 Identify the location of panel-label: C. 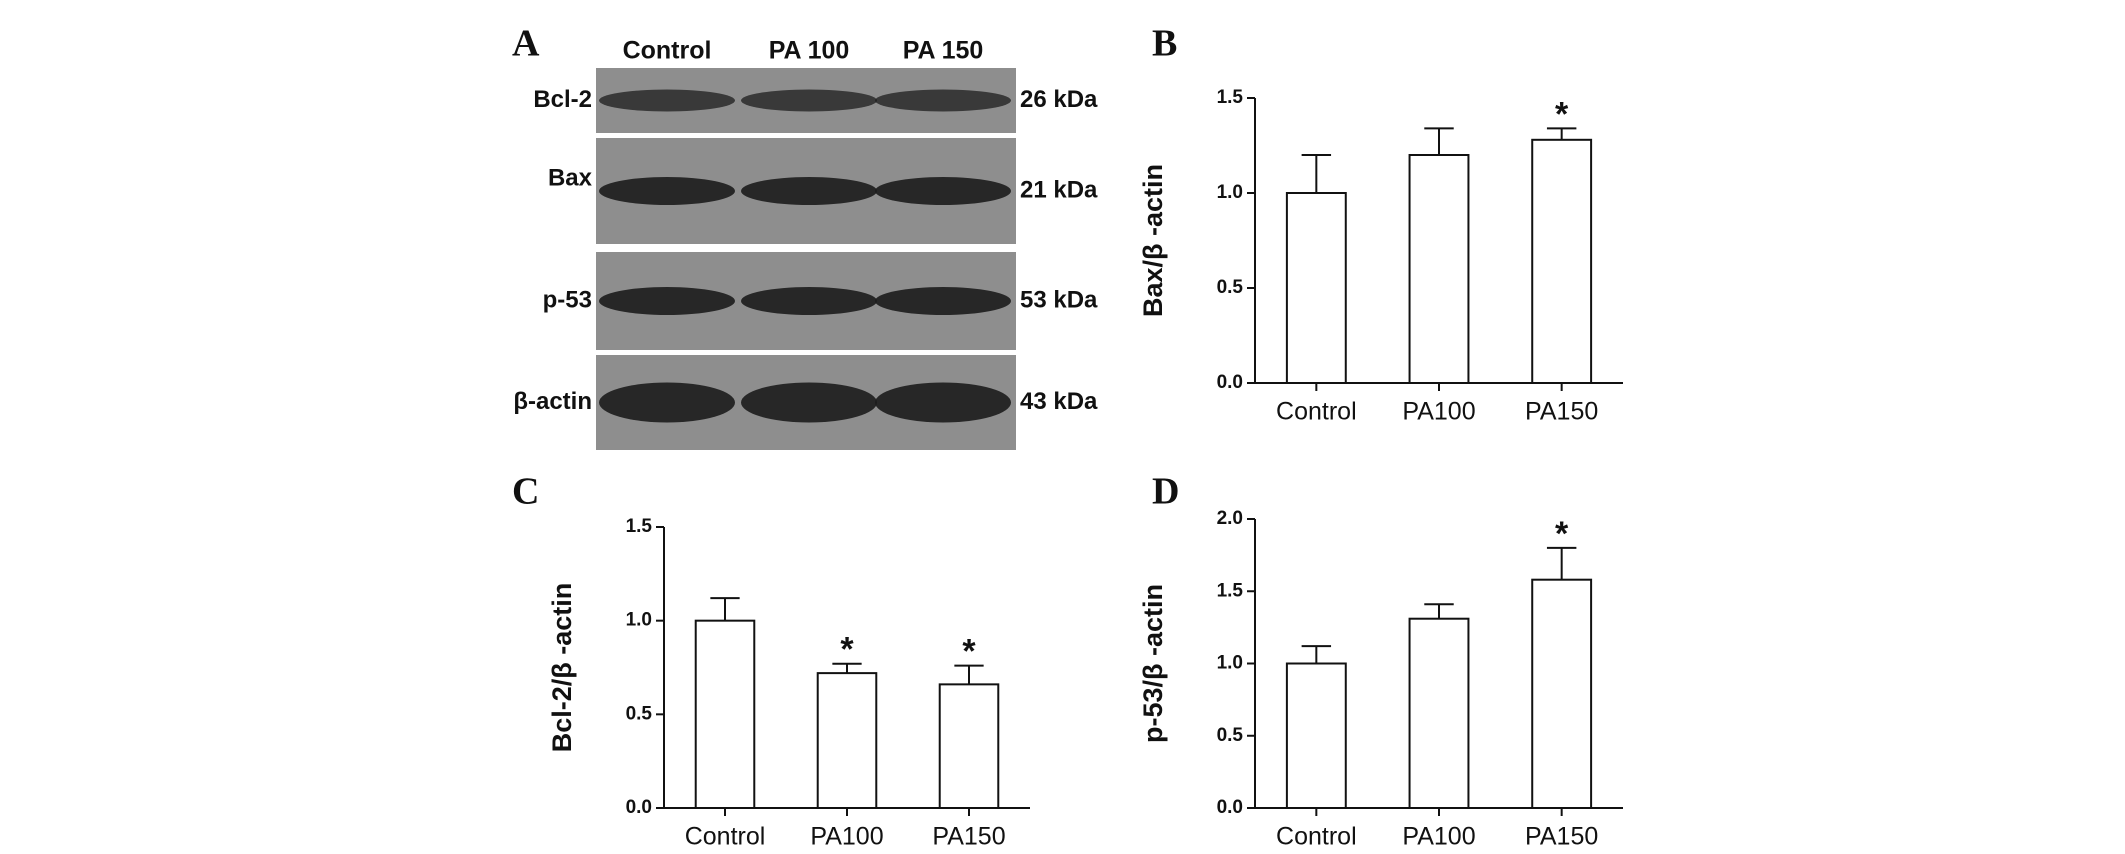
(525, 492).